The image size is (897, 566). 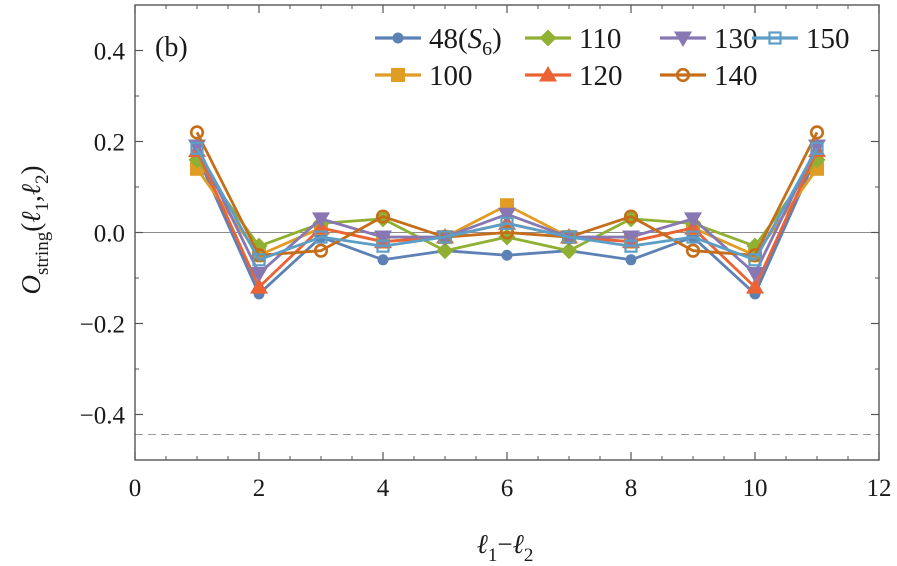 I want to click on x-tick-label: 4, so click(x=383, y=488).